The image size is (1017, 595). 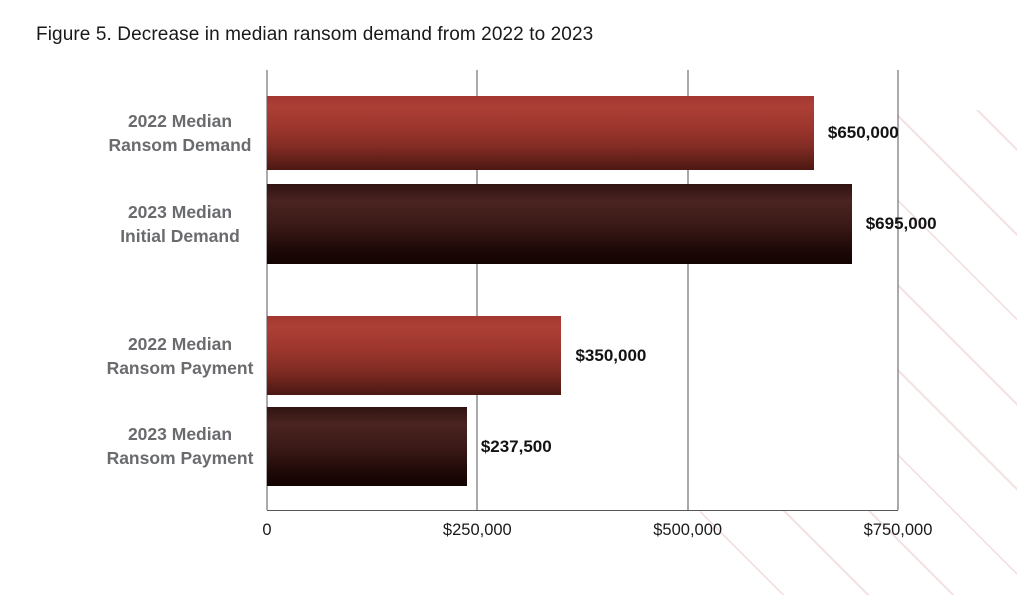 I want to click on gridline-500k, so click(x=688, y=290).